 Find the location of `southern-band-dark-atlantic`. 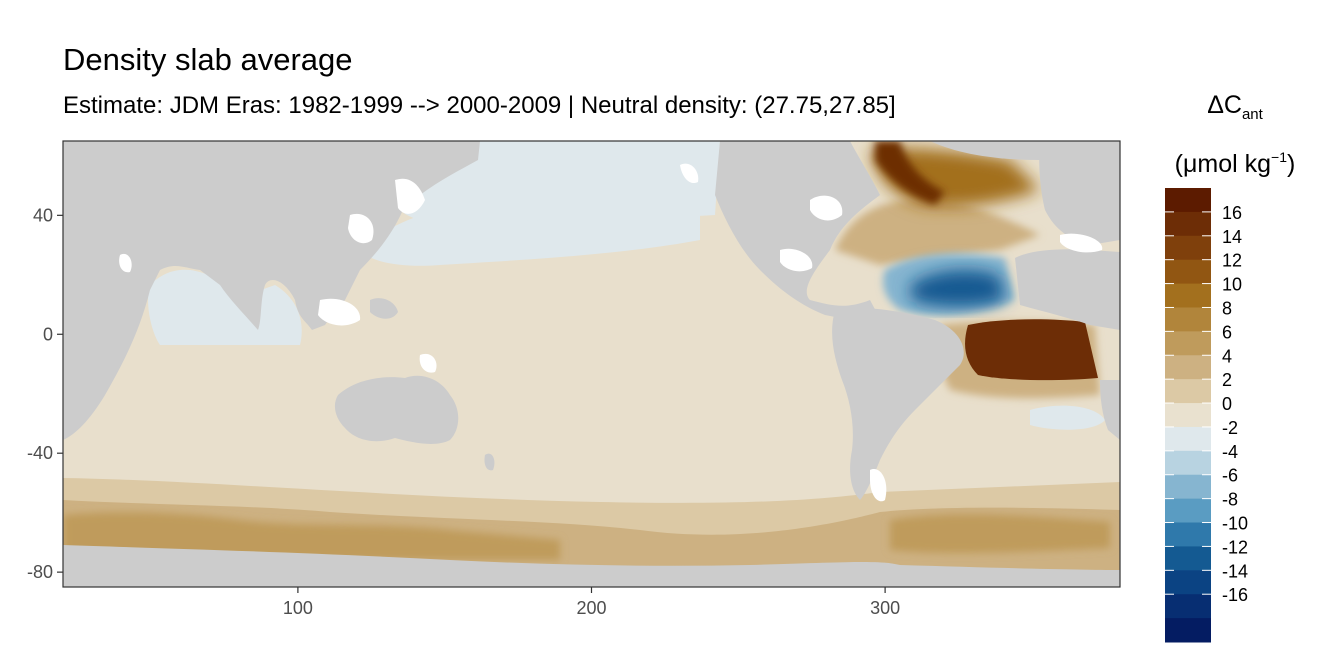

southern-band-dark-atlantic is located at coordinates (1000, 534).